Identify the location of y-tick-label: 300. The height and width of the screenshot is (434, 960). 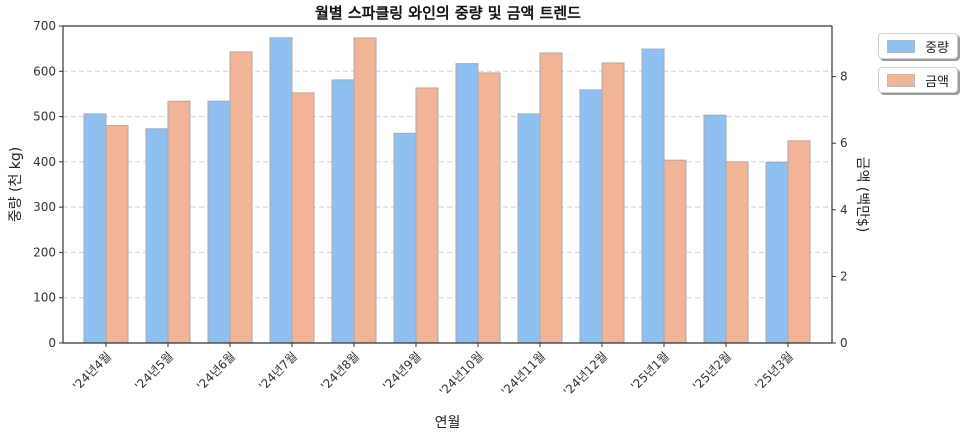
(44, 207).